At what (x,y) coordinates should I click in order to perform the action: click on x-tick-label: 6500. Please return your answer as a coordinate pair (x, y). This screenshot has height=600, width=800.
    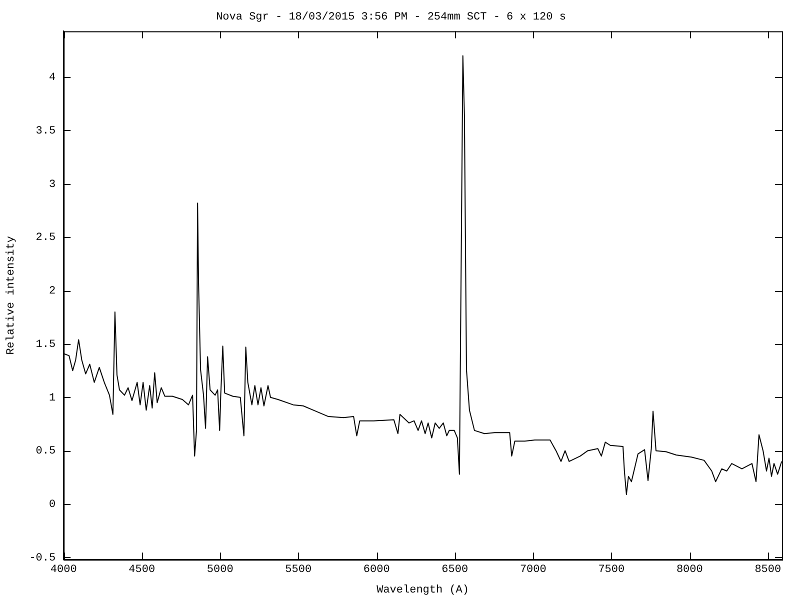
    Looking at the image, I should click on (455, 570).